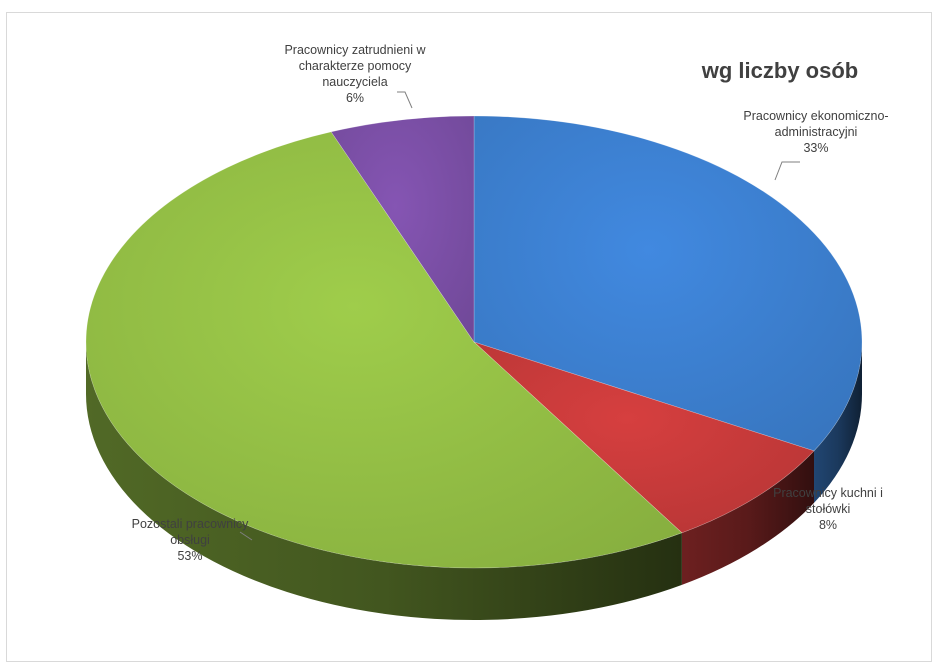 The image size is (939, 669). I want to click on slice-label-1-line-0: Pracownicy kuchni i, so click(828, 493).